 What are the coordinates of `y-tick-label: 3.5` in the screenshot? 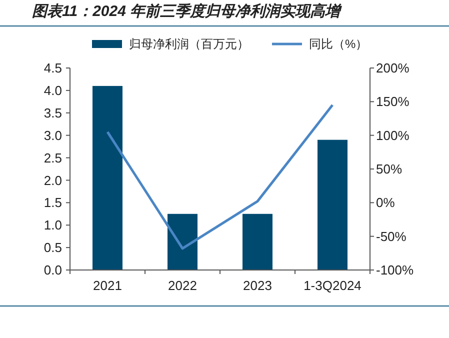 It's located at (53, 112).